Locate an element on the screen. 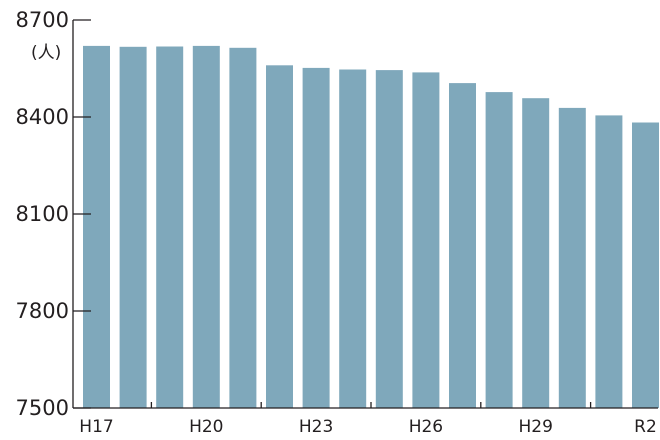  bar-H25 is located at coordinates (389, 239).